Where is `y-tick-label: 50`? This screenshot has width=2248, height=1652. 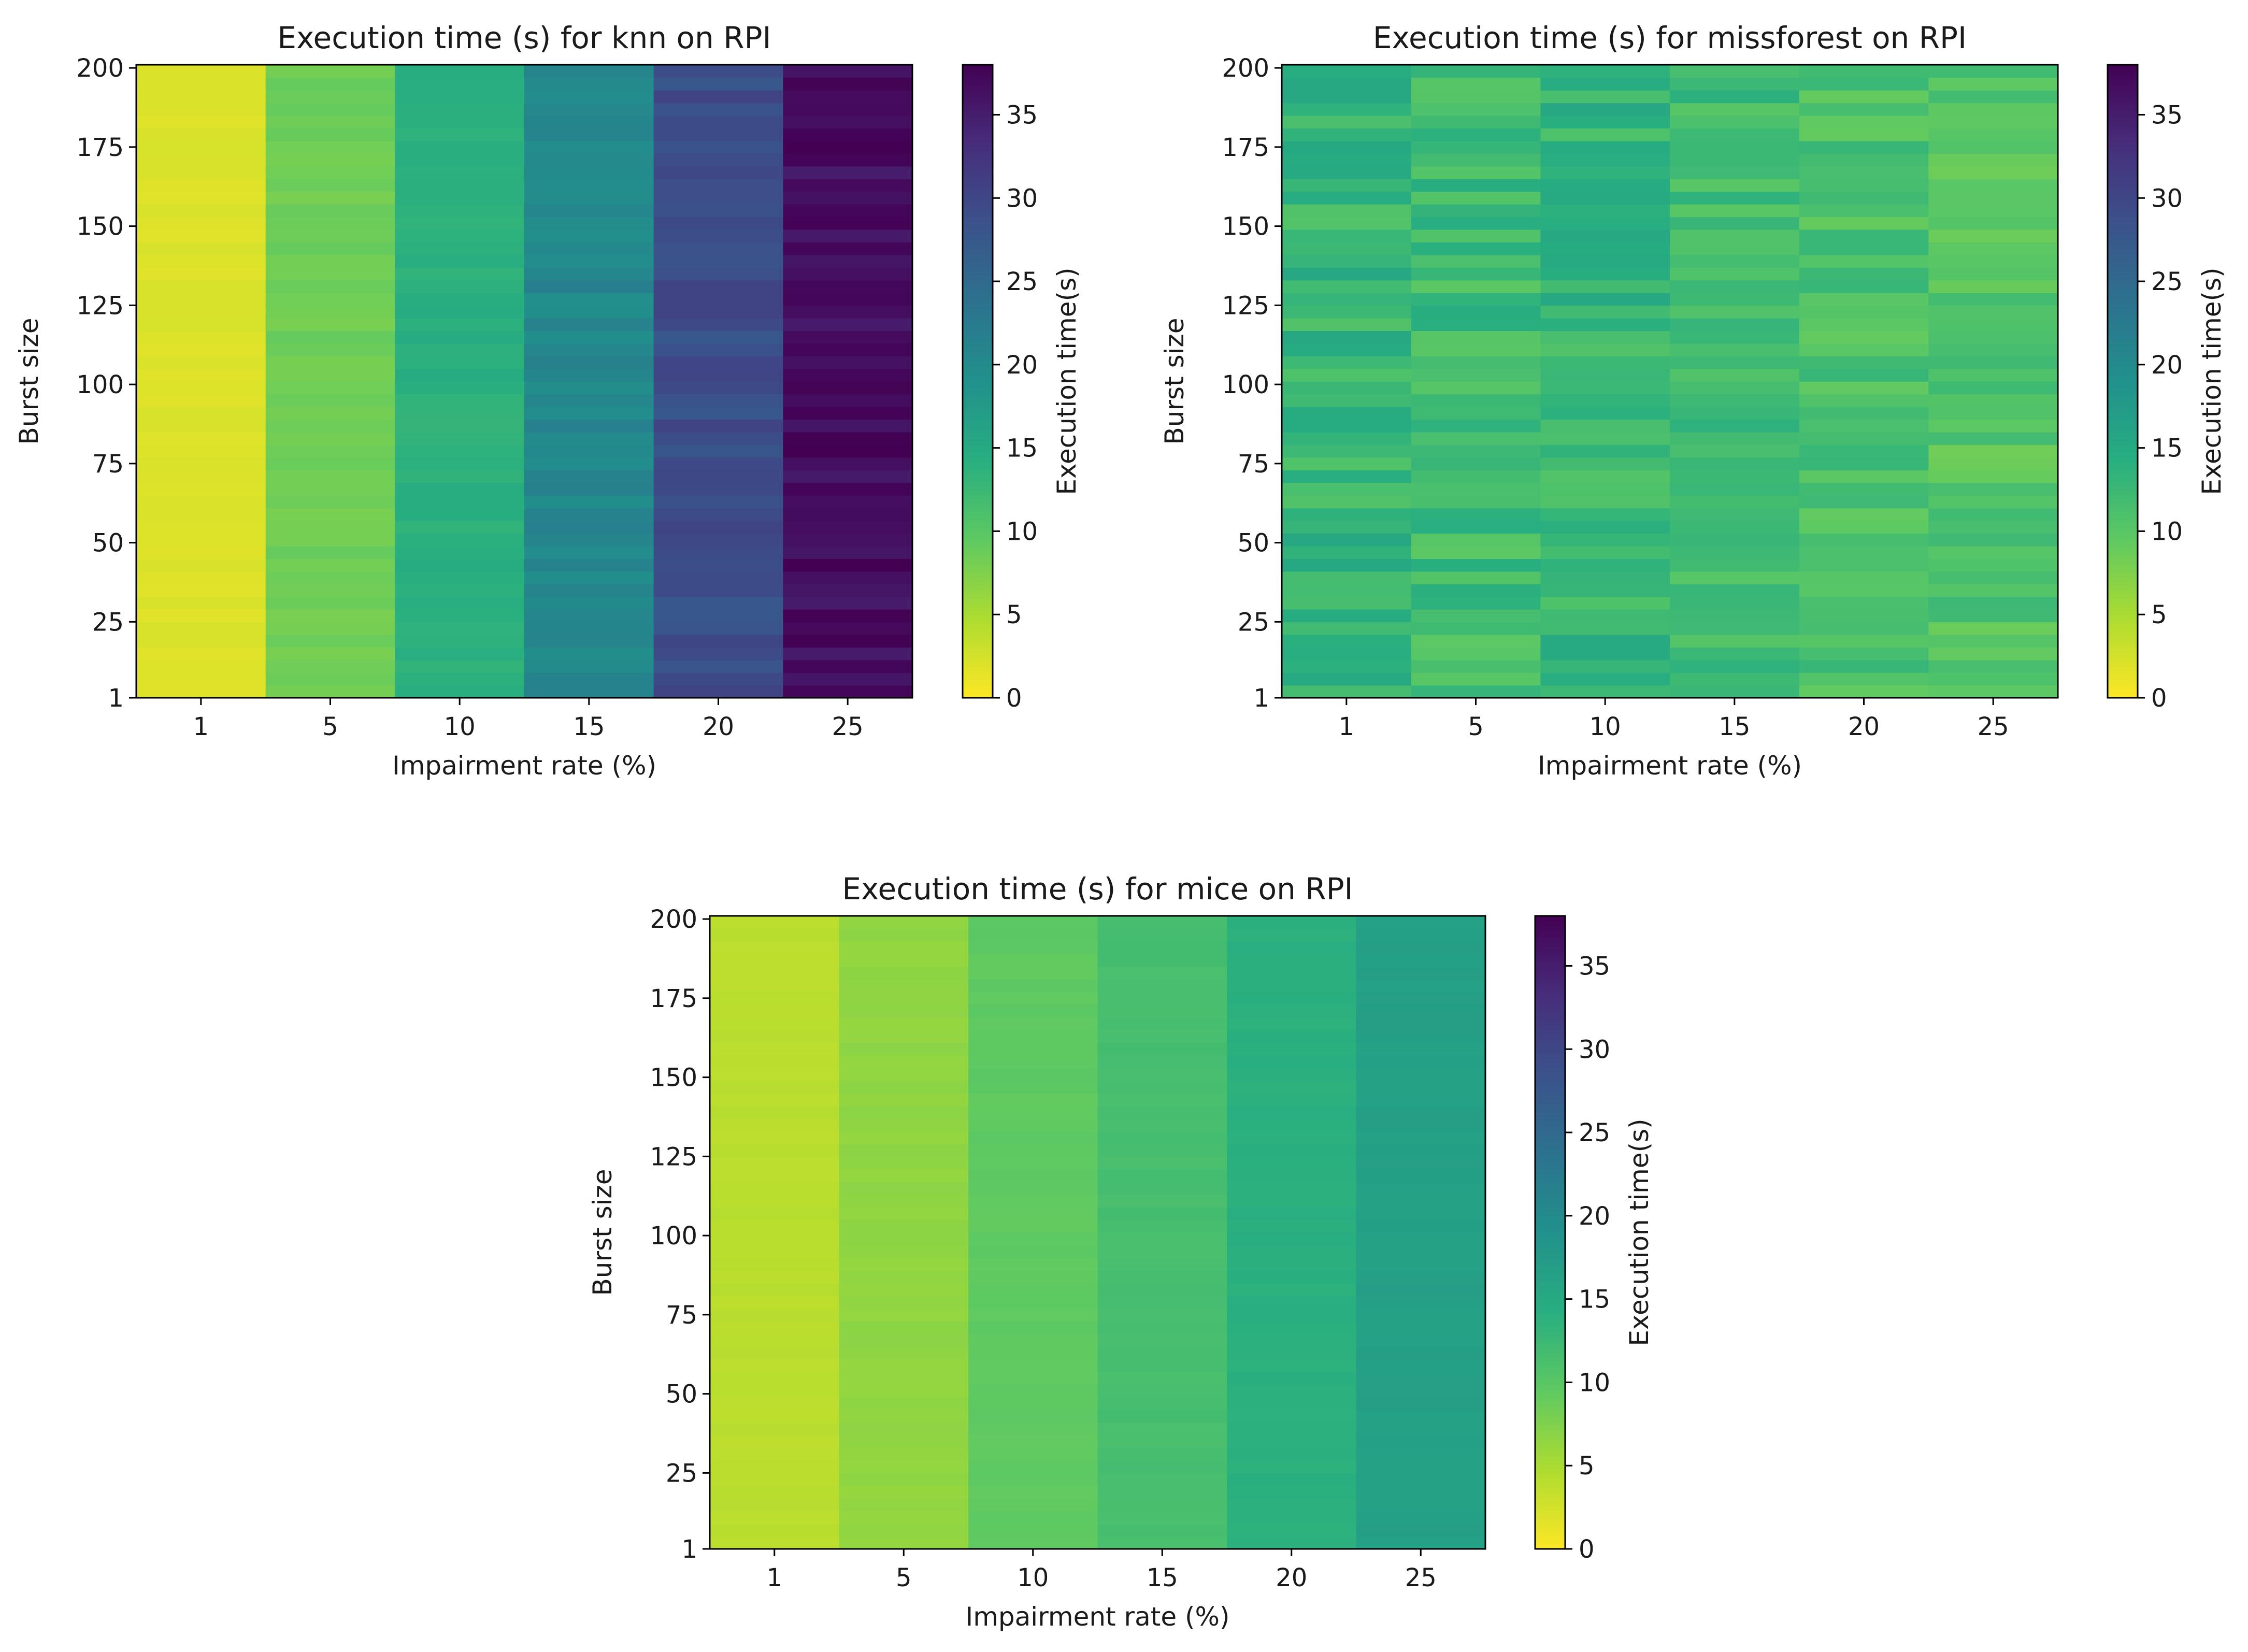 y-tick-label: 50 is located at coordinates (108, 544).